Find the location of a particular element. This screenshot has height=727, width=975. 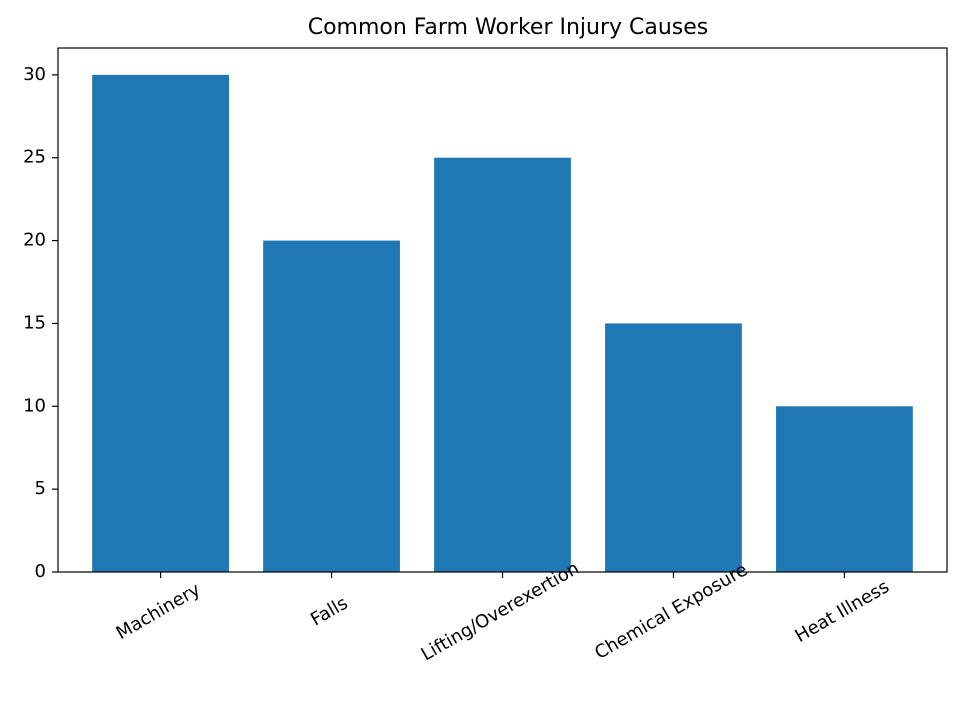

y-tick-label: 25 is located at coordinates (34, 157).